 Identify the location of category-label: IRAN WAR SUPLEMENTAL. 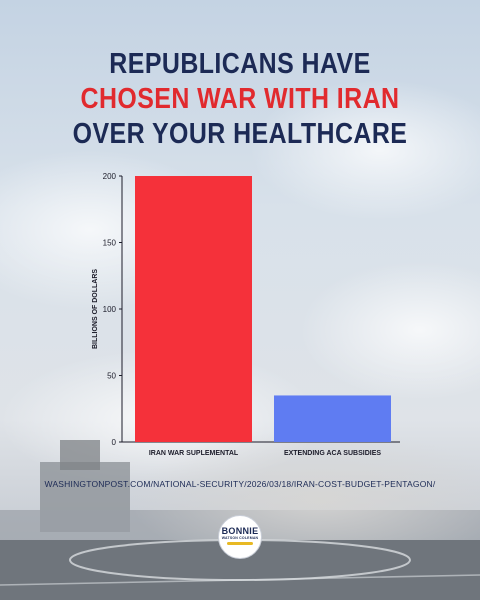
(194, 453).